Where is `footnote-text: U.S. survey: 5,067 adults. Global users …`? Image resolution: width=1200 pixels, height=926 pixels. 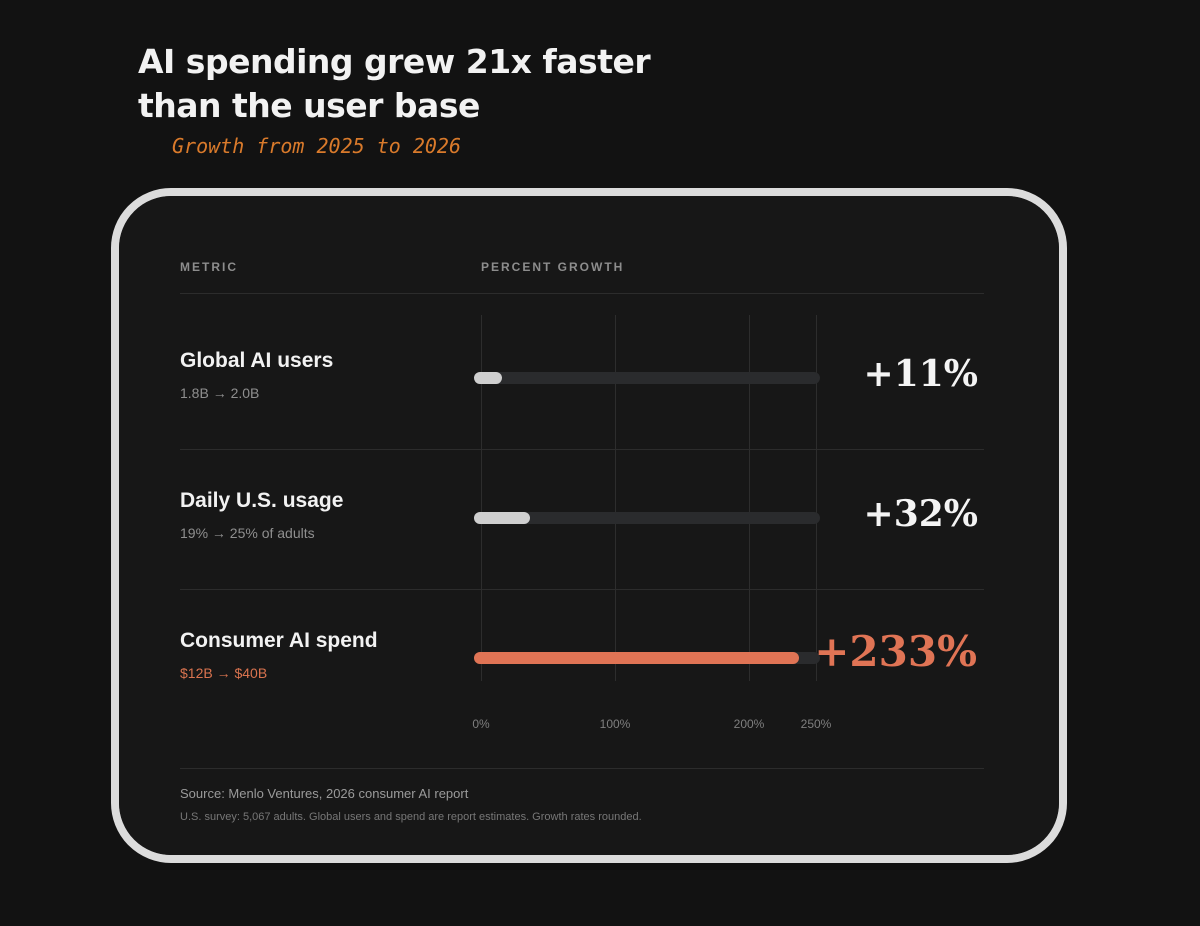
footnote-text: U.S. survey: 5,067 adults. Global users … is located at coordinates (411, 817).